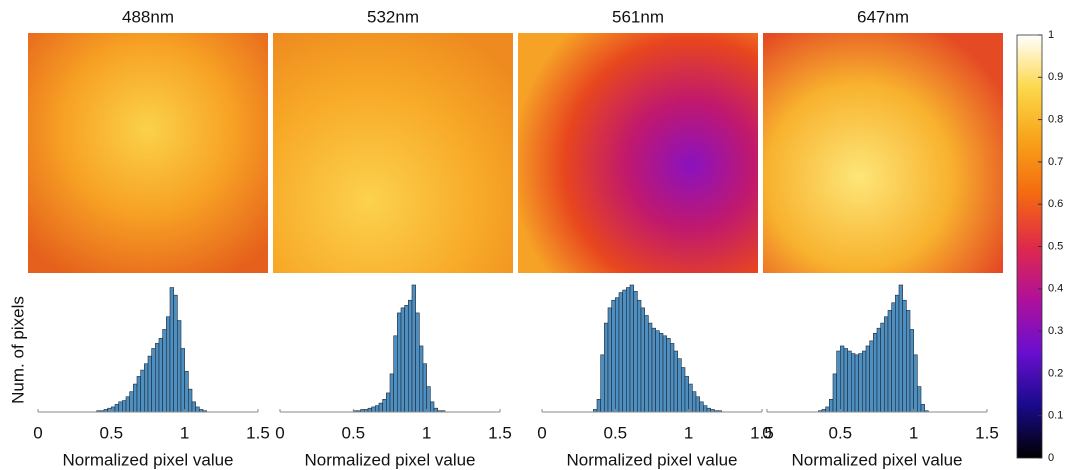 The image size is (1072, 470). Describe the element at coordinates (883, 16) in the screenshot. I see `image-title: 647nm` at that location.